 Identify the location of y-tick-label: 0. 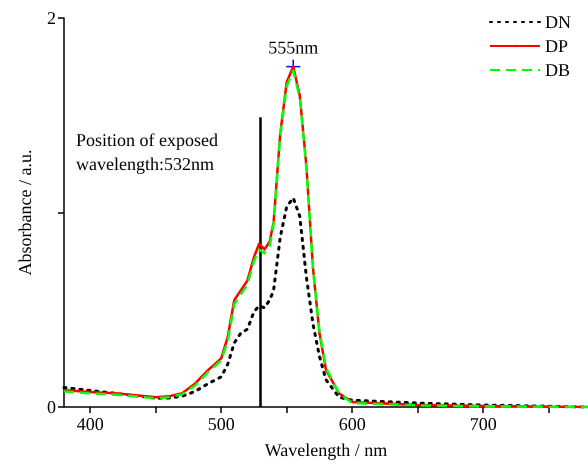
(51, 407).